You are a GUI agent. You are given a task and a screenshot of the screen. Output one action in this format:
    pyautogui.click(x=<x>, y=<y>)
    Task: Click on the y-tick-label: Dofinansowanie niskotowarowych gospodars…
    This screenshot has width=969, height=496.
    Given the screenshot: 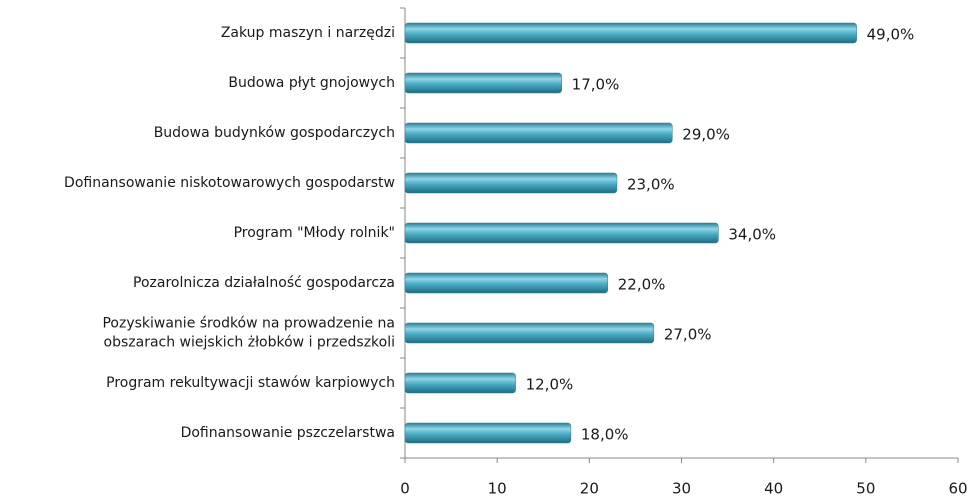 What is the action you would take?
    pyautogui.click(x=229, y=183)
    